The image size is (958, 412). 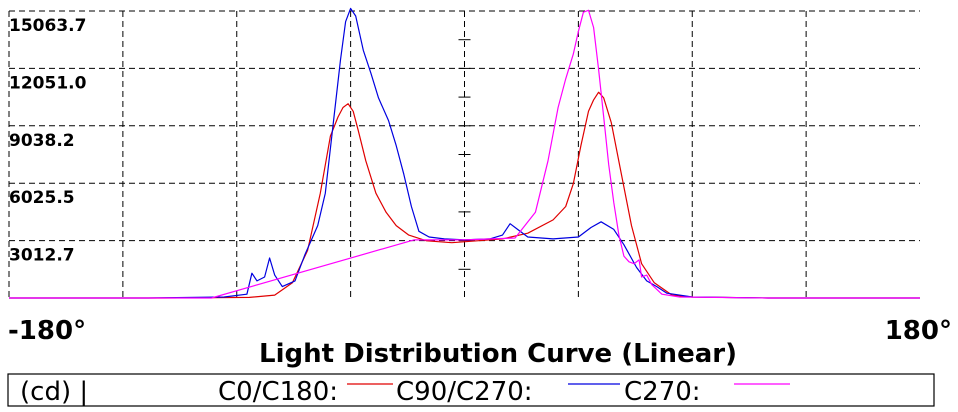 What do you see at coordinates (42, 198) in the screenshot?
I see `y-tick-label: 6025.5` at bounding box center [42, 198].